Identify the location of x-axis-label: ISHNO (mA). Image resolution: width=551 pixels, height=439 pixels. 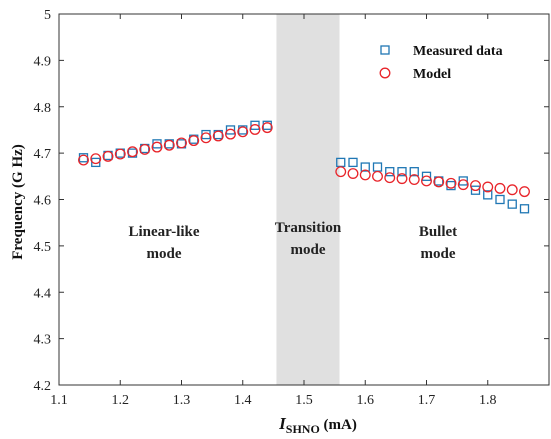
(317, 425).